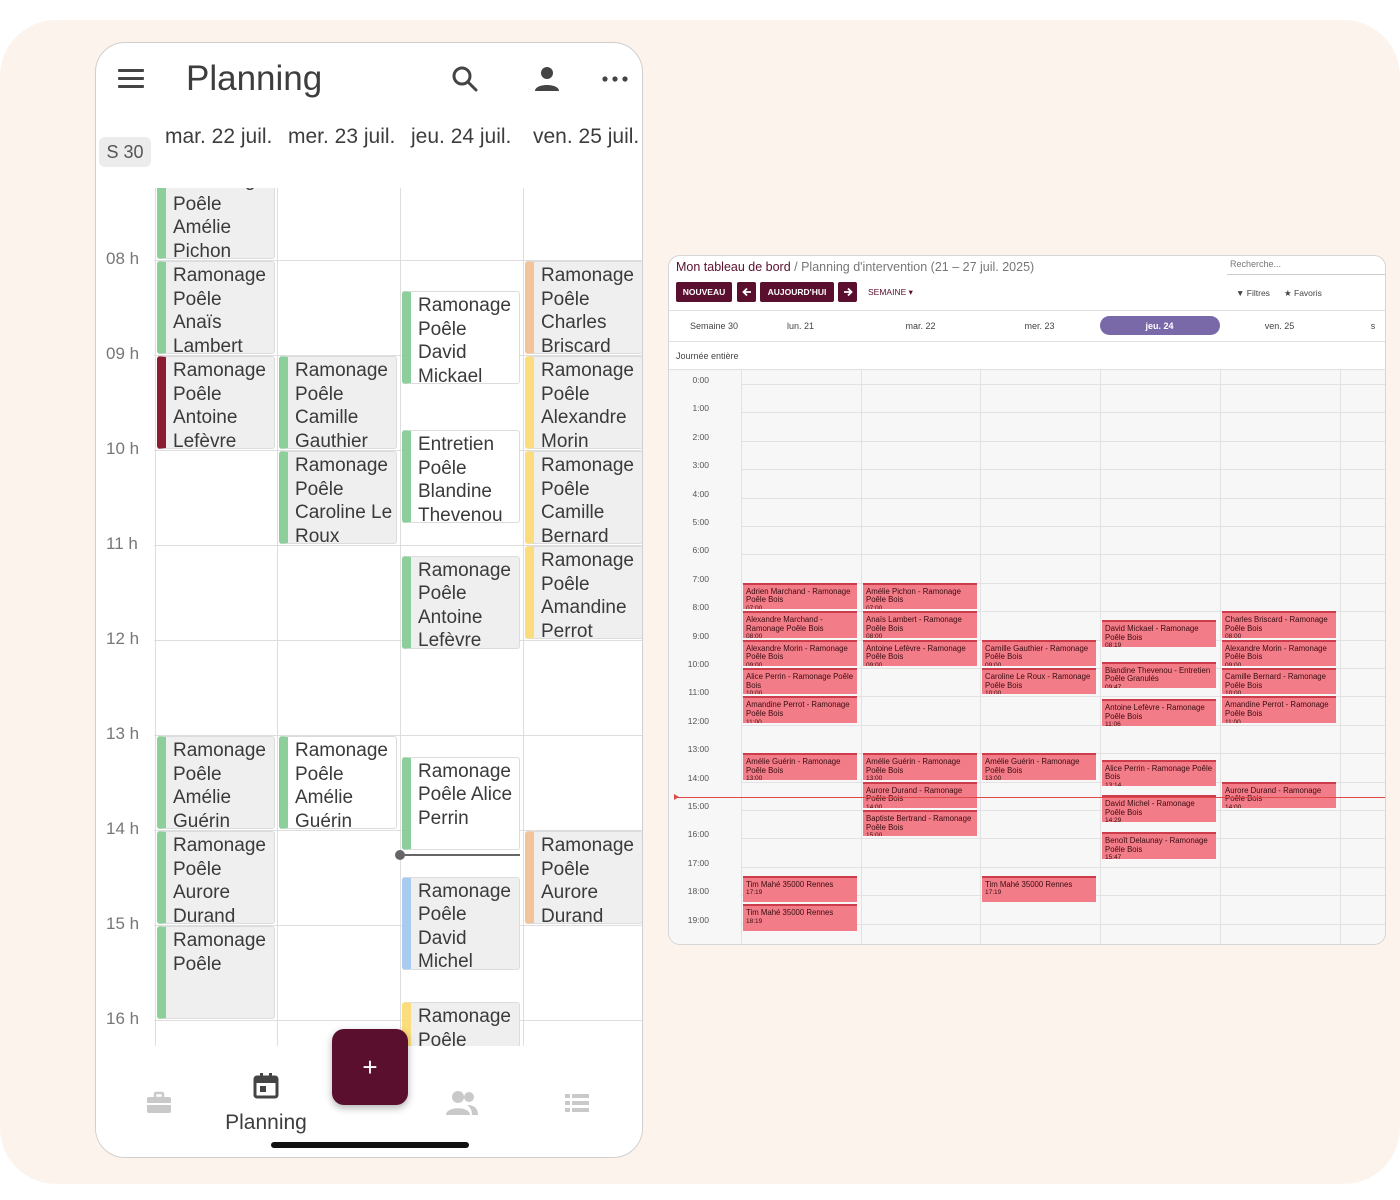  Describe the element at coordinates (338, 497) in the screenshot. I see `event-card: Ramonage Poêle Caroline Le Roux` at that location.